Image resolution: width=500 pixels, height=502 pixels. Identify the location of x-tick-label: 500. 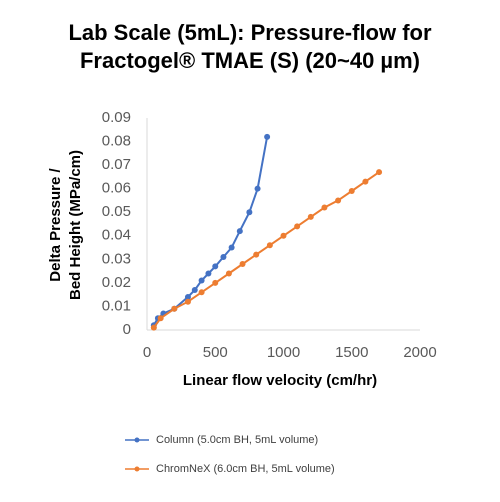
(215, 352).